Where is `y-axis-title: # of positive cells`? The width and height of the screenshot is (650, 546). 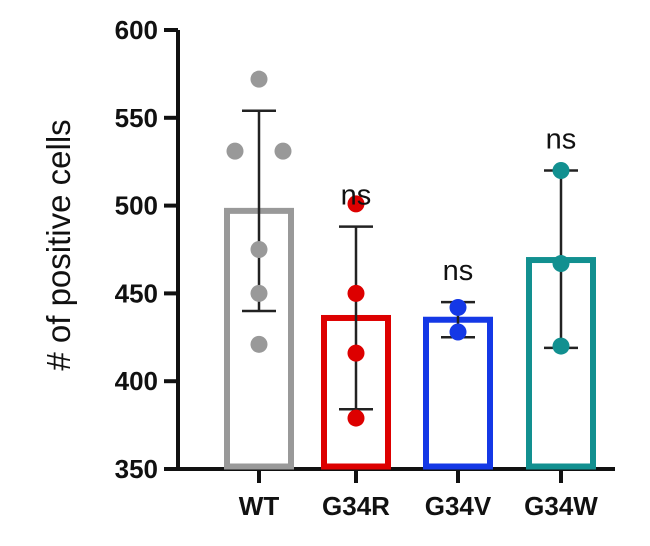
y-axis-title: # of positive cells is located at coordinates (58, 244).